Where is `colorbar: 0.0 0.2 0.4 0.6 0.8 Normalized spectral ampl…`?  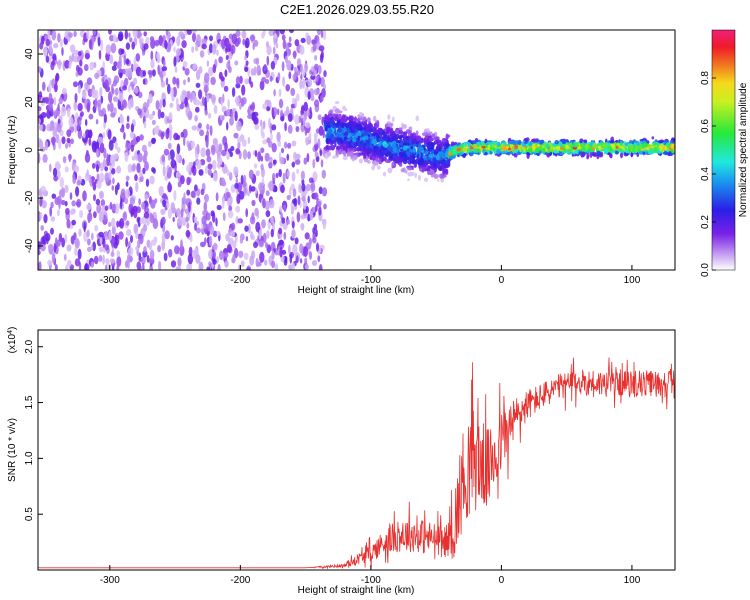
colorbar: 0.0 0.2 0.4 0.6 0.8 Normalized spectral ampl… is located at coordinates (724, 153).